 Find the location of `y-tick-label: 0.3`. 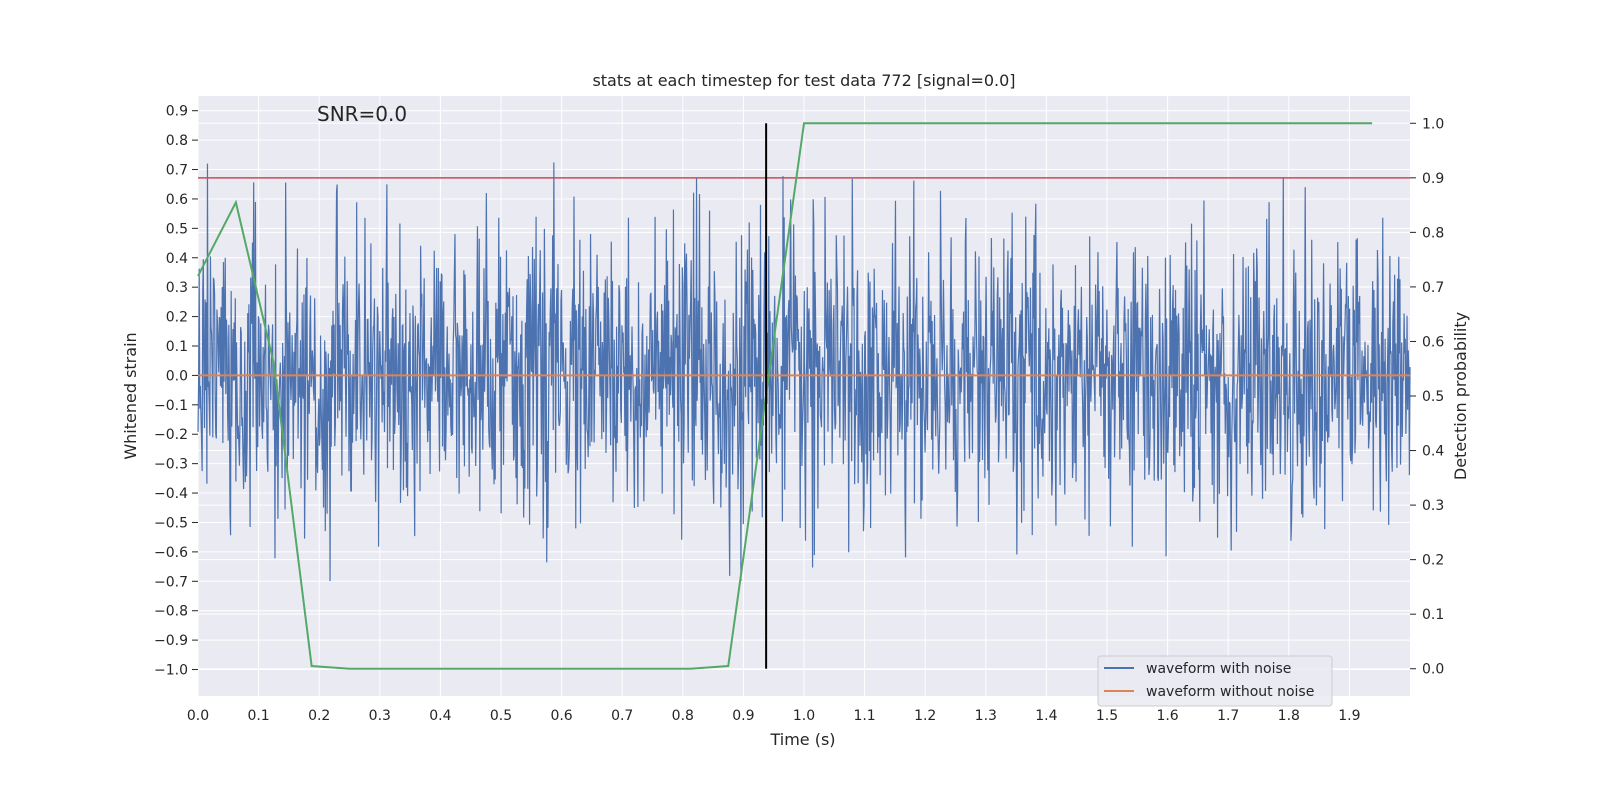

y-tick-label: 0.3 is located at coordinates (177, 288).